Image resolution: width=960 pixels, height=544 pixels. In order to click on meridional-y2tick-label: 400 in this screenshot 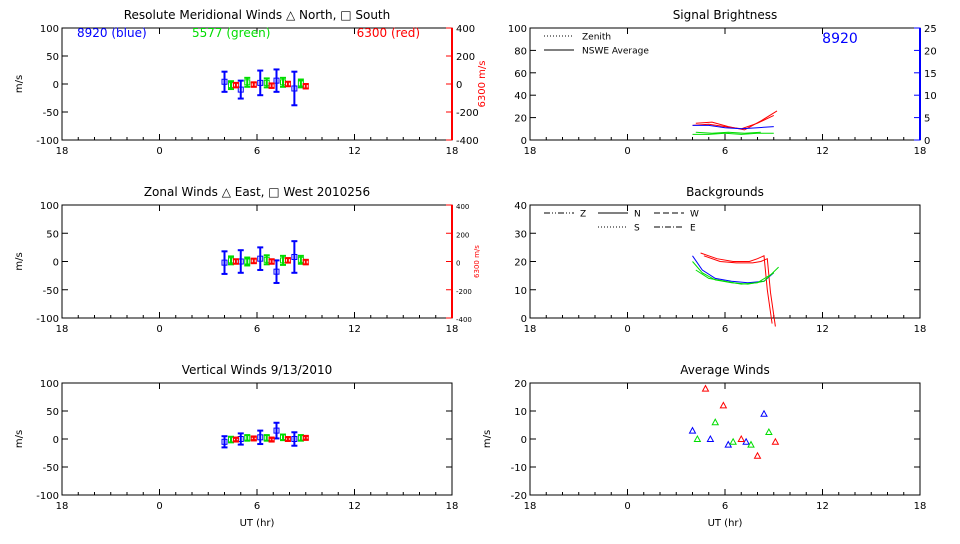, I will do `click(465, 29)`.